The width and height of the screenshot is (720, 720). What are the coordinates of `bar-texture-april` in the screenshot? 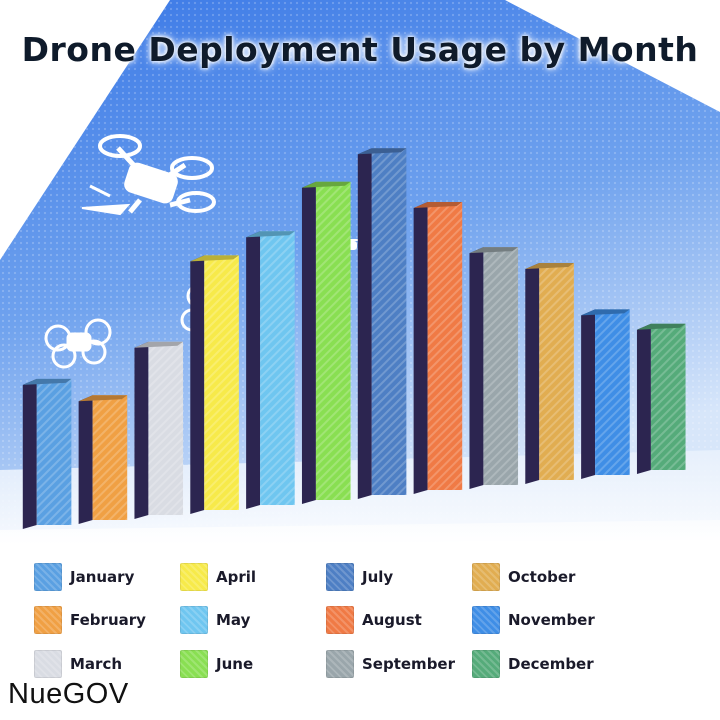 It's located at (221, 382).